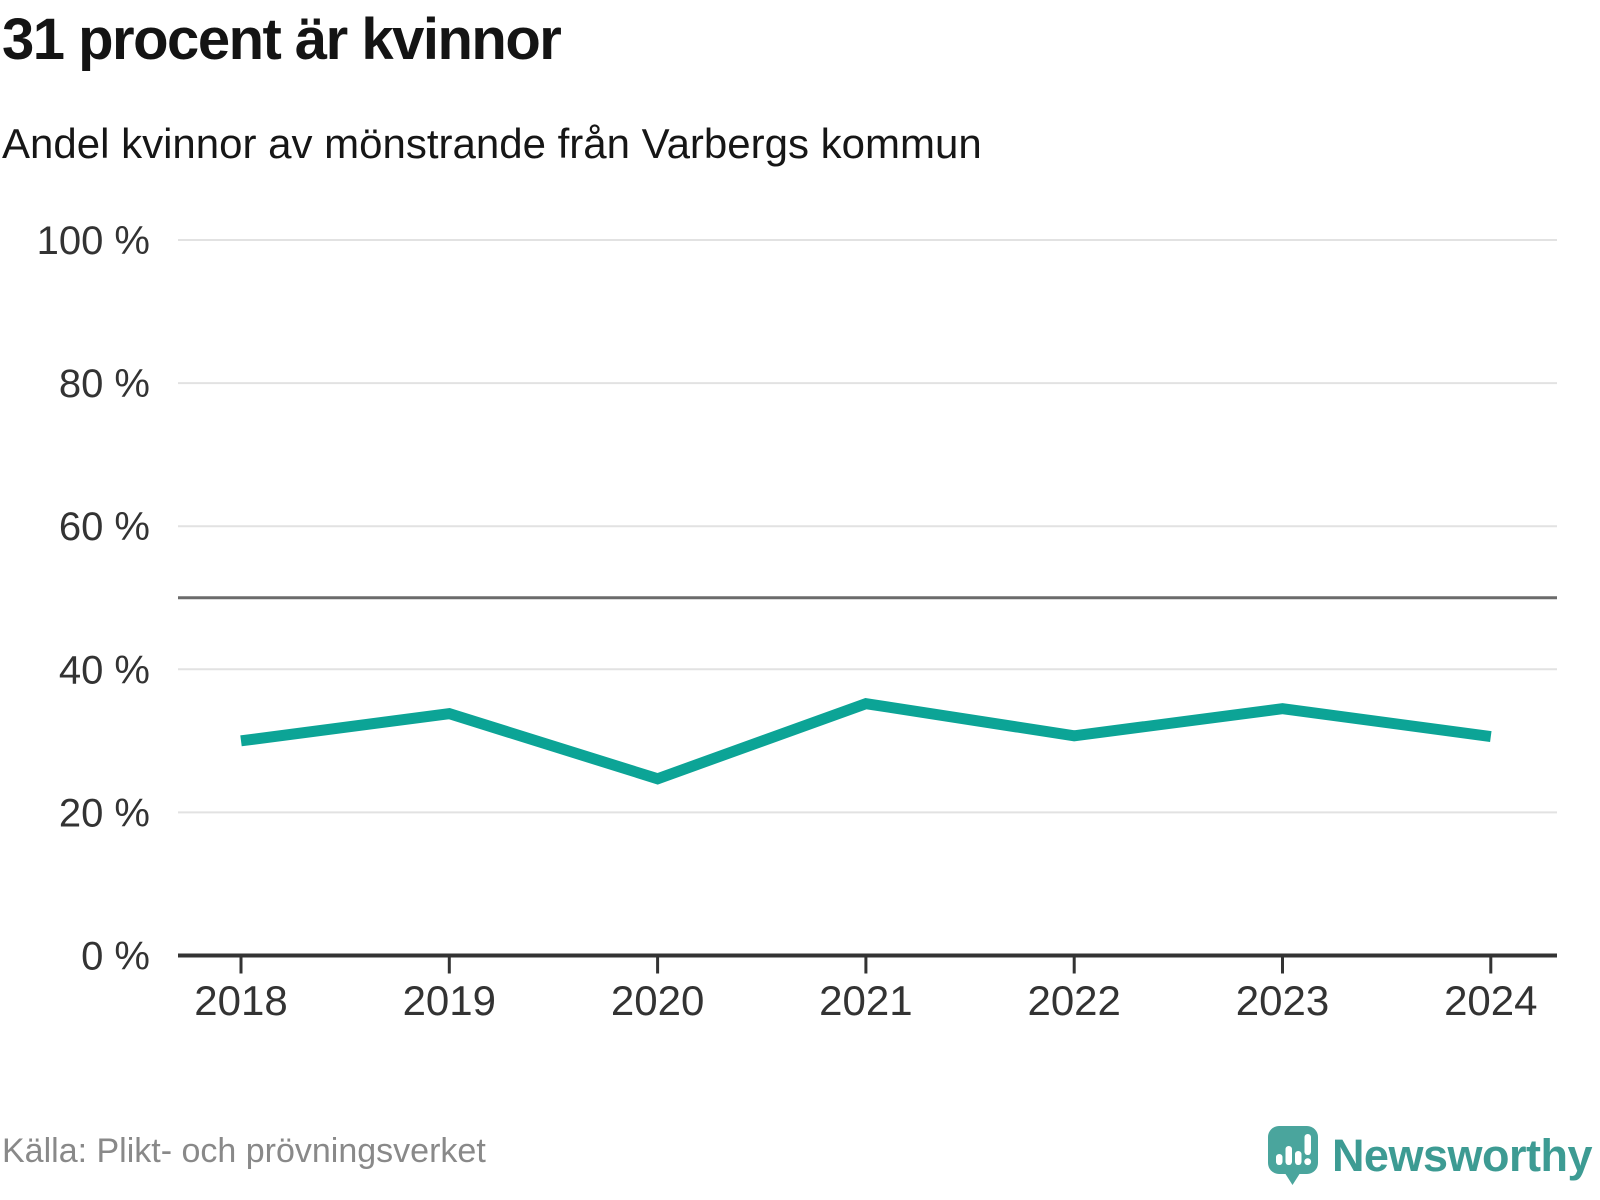 The width and height of the screenshot is (1600, 1200). Describe the element at coordinates (1282, 1000) in the screenshot. I see `x-tick-label-2023: 2023` at that location.